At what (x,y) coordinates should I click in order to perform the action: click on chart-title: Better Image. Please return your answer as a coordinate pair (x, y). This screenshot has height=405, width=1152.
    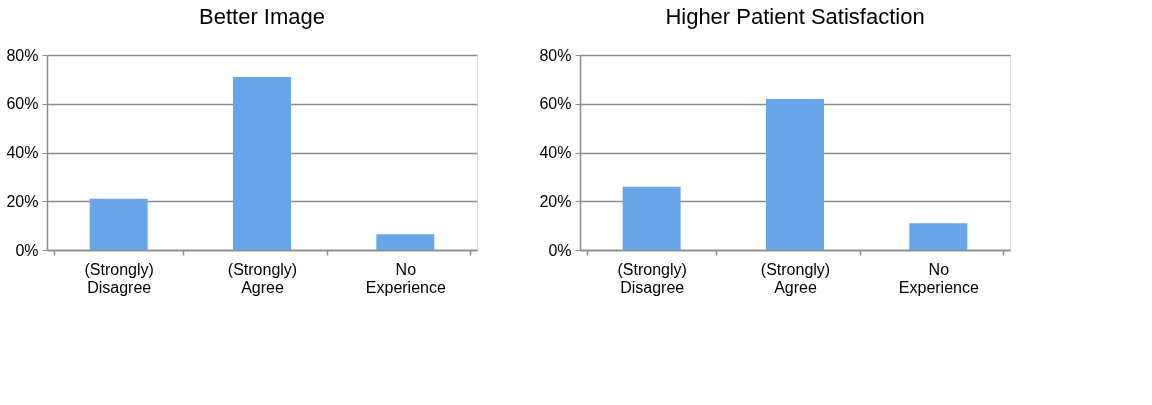
    Looking at the image, I should click on (262, 16).